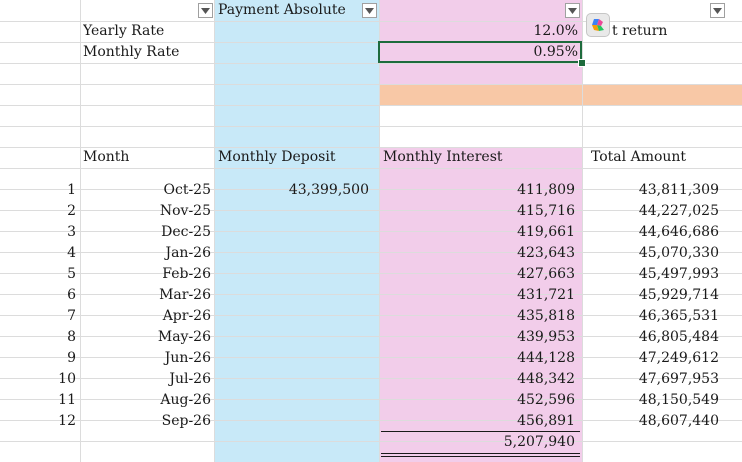 This screenshot has width=742, height=462. I want to click on row-month: Aug-26, so click(185, 400).